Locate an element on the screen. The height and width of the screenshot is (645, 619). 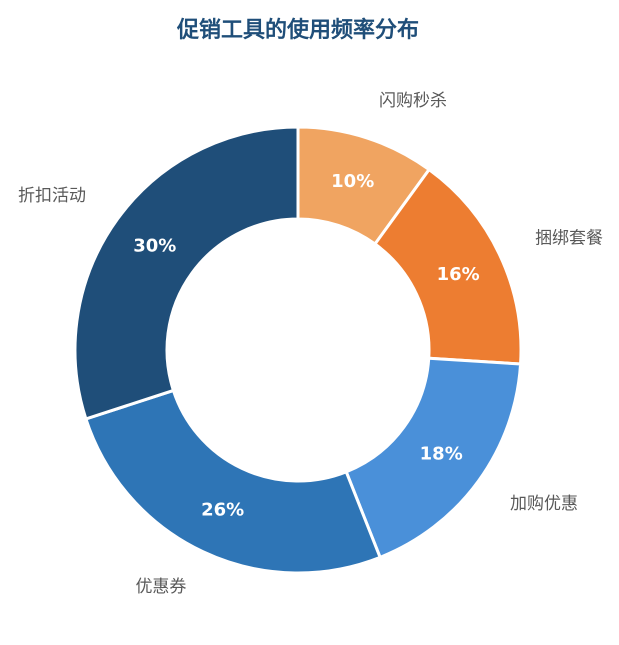
slice-percent-label: 10% is located at coordinates (352, 181).